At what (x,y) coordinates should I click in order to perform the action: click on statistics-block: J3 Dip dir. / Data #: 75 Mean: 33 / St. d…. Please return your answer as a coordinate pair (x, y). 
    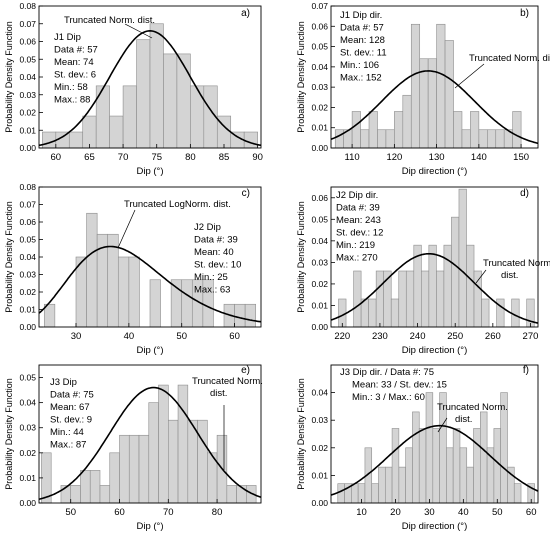
    Looking at the image, I should click on (393, 385).